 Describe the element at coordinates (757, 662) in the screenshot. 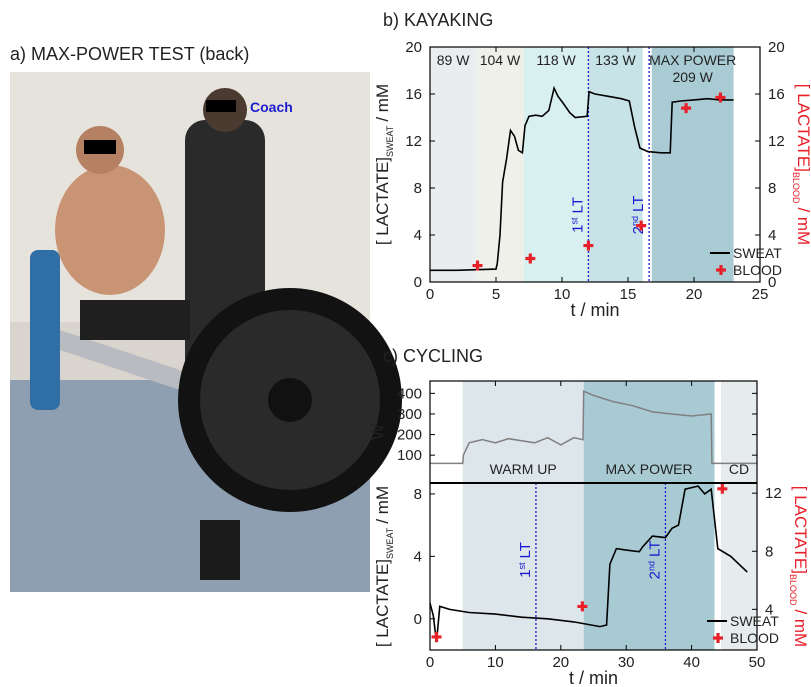

I see `x-tick-label: 50` at that location.